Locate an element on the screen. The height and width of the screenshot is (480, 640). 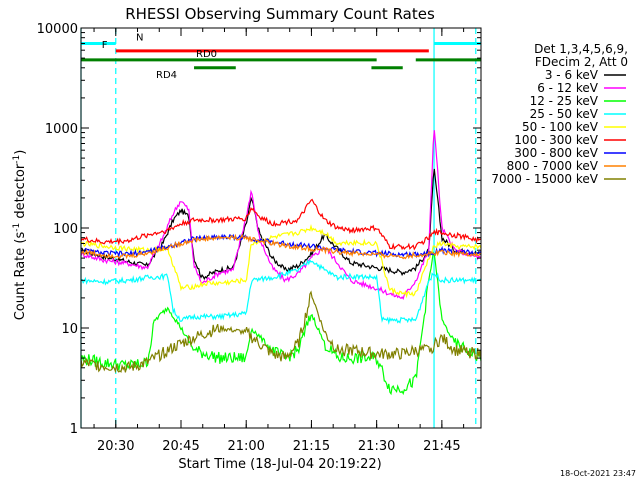
x-tick-label-0: 20:30 is located at coordinates (115, 446).